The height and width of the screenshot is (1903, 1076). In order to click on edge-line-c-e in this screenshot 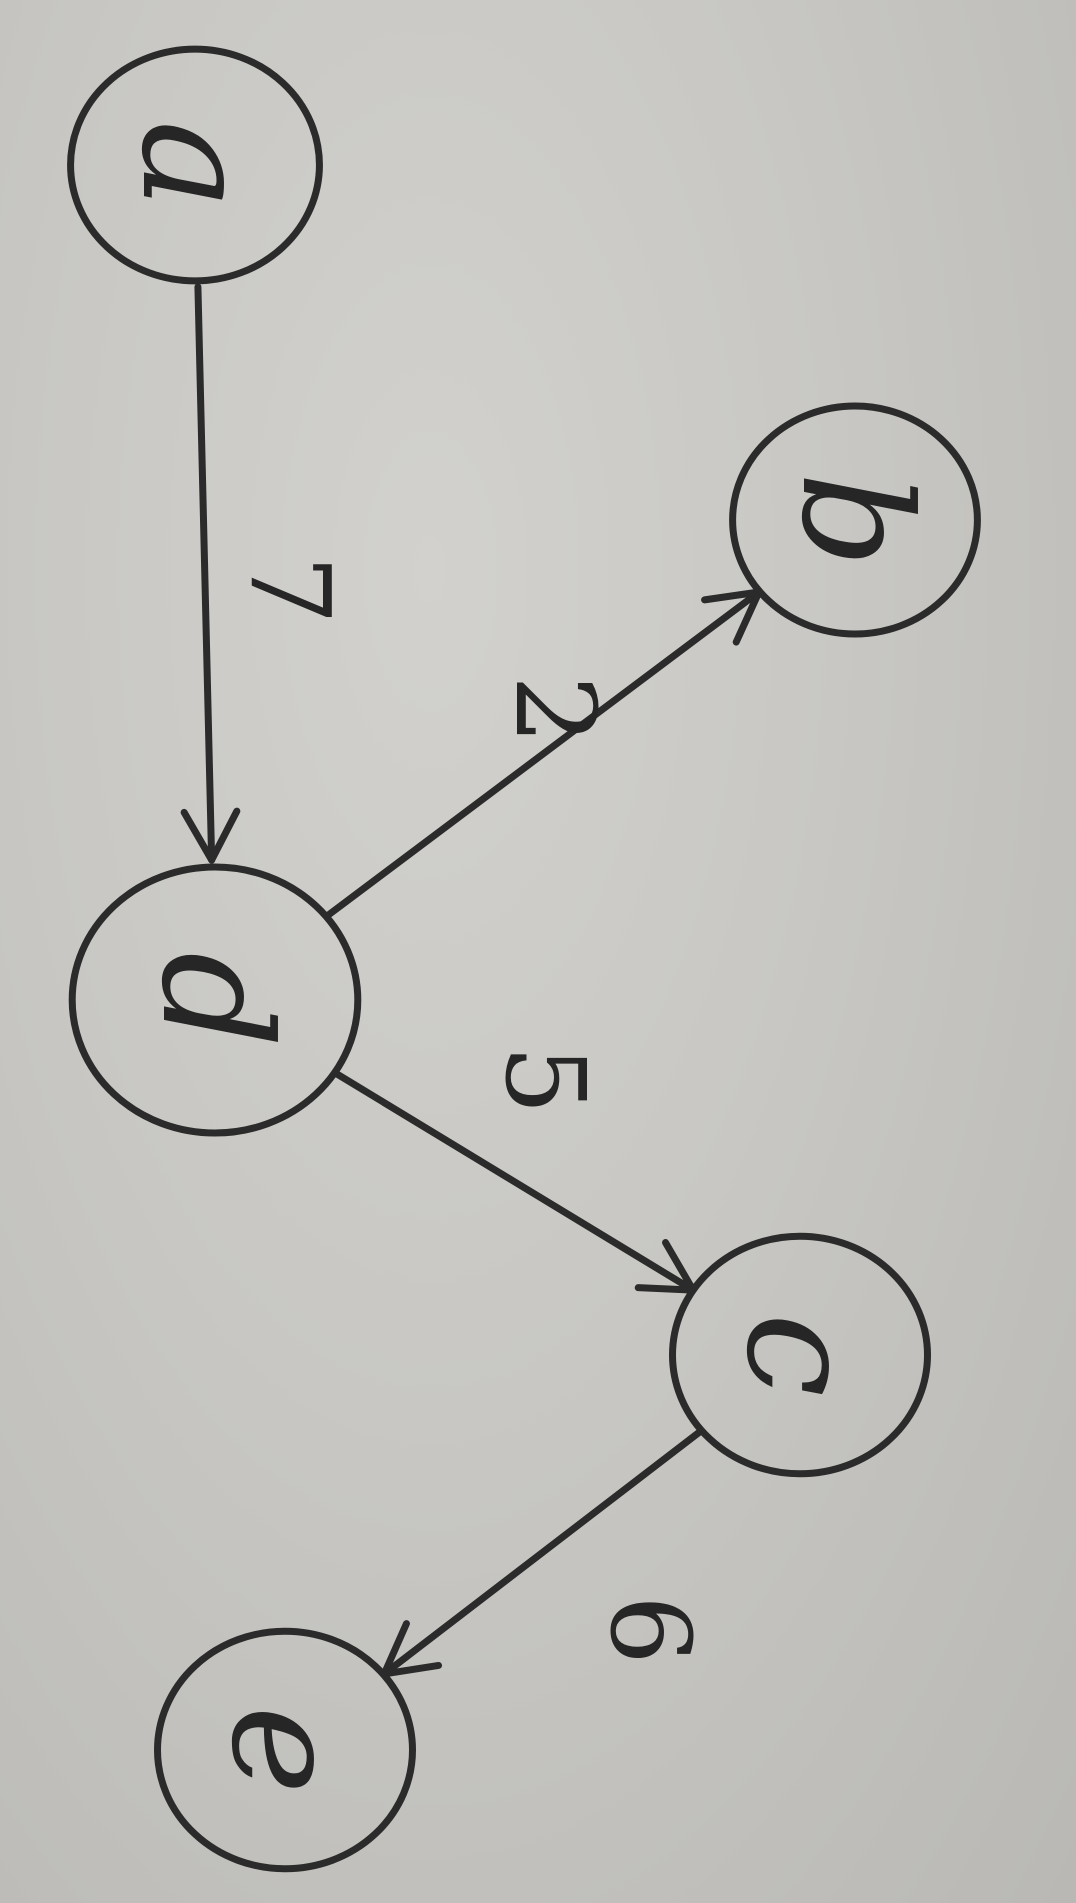, I will do `click(542, 1552)`.